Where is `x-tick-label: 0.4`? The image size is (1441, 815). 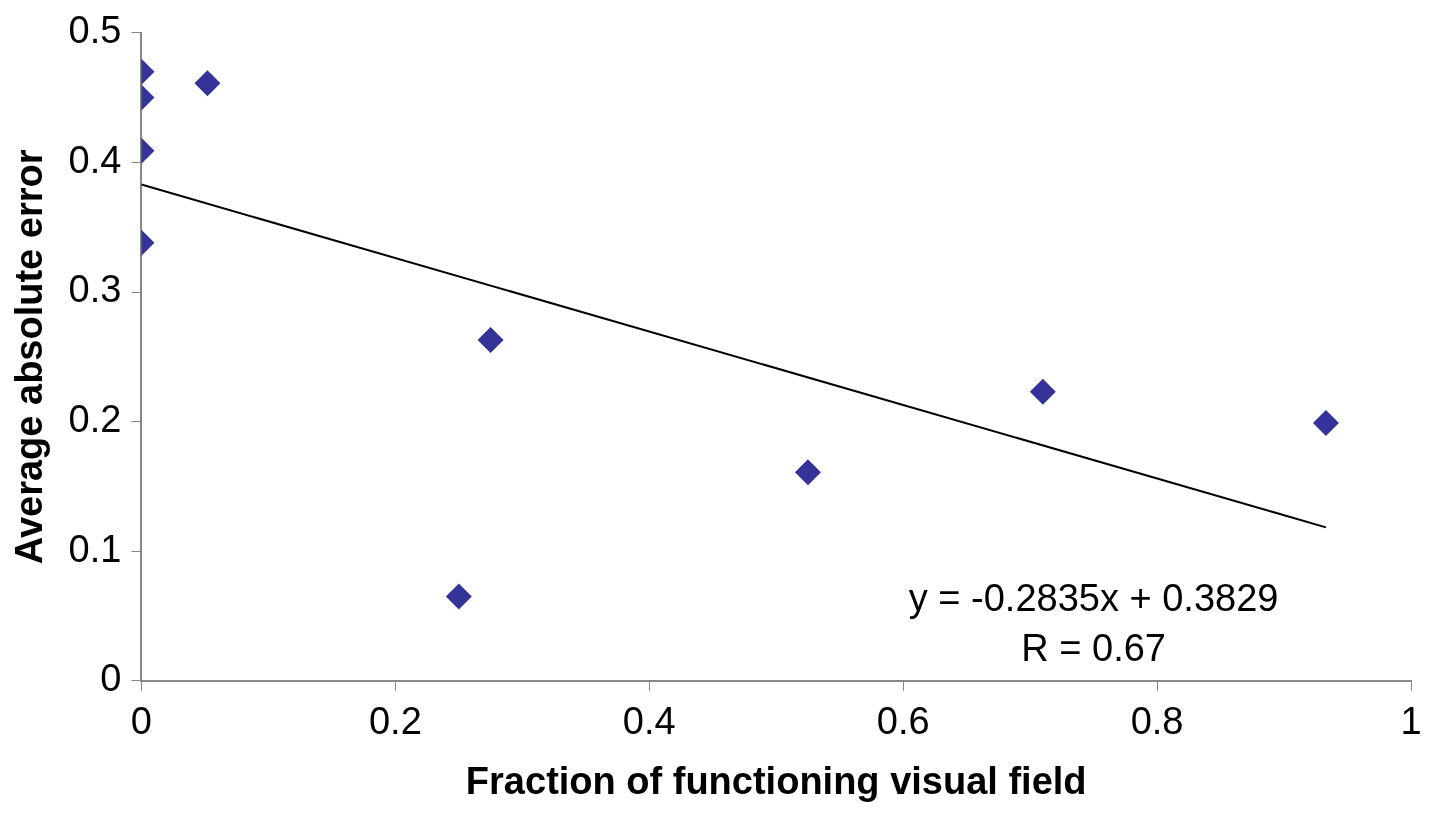 x-tick-label: 0.4 is located at coordinates (649, 721).